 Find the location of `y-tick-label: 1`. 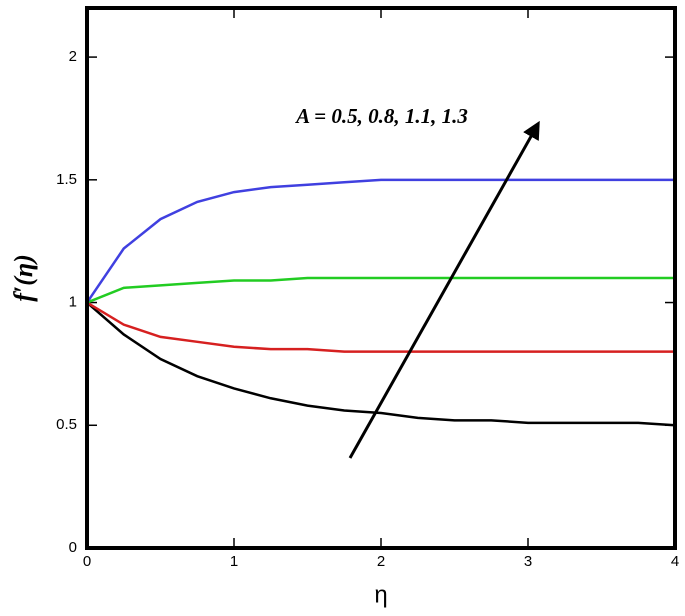

y-tick-label: 1 is located at coordinates (73, 302).